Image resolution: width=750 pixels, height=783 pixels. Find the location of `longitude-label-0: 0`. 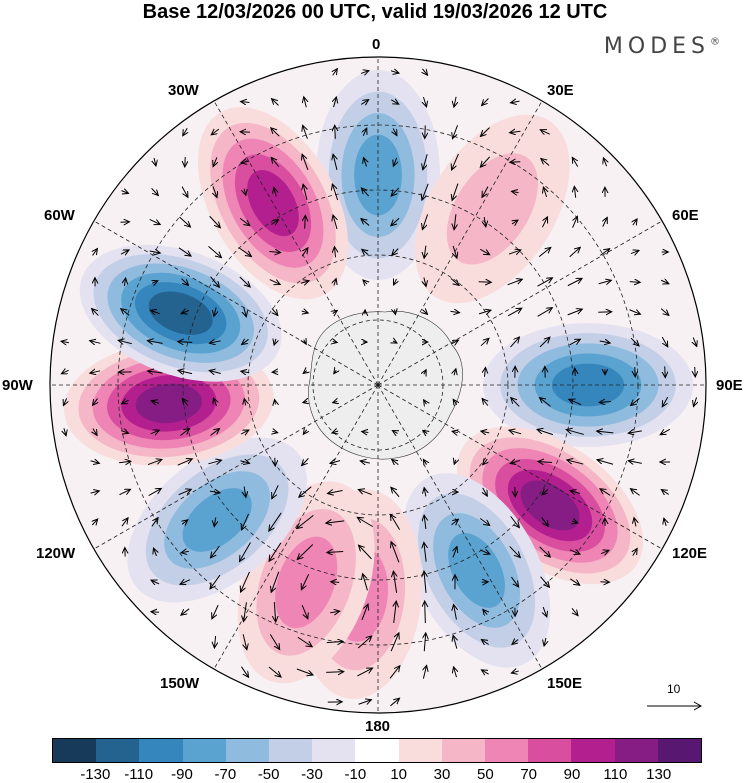

longitude-label-0: 0 is located at coordinates (376, 44).